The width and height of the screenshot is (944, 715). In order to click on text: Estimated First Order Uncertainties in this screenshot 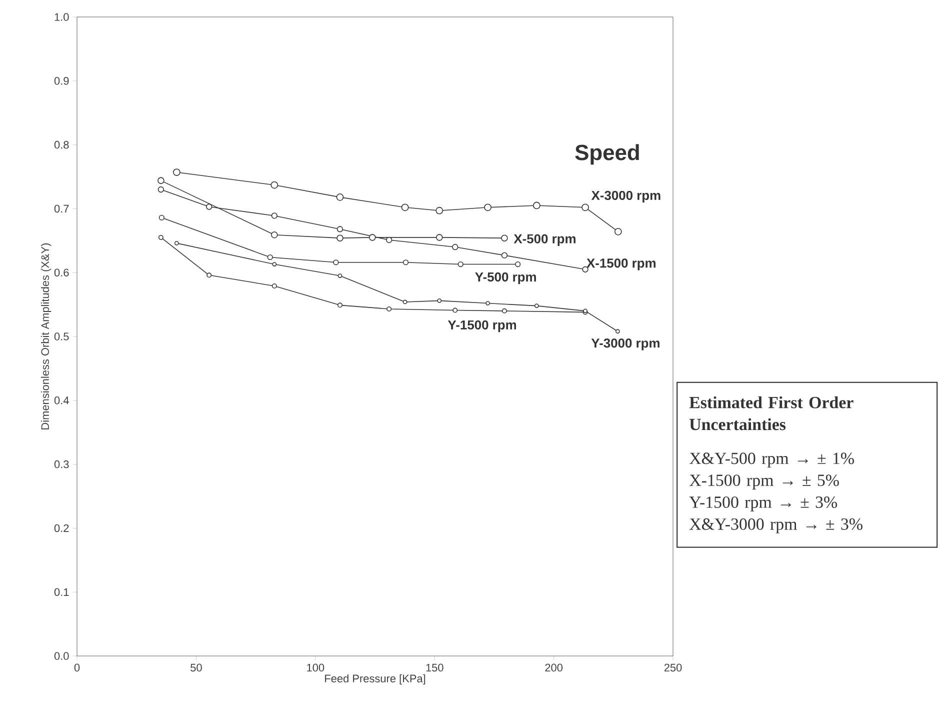, I will do `click(771, 413)`.